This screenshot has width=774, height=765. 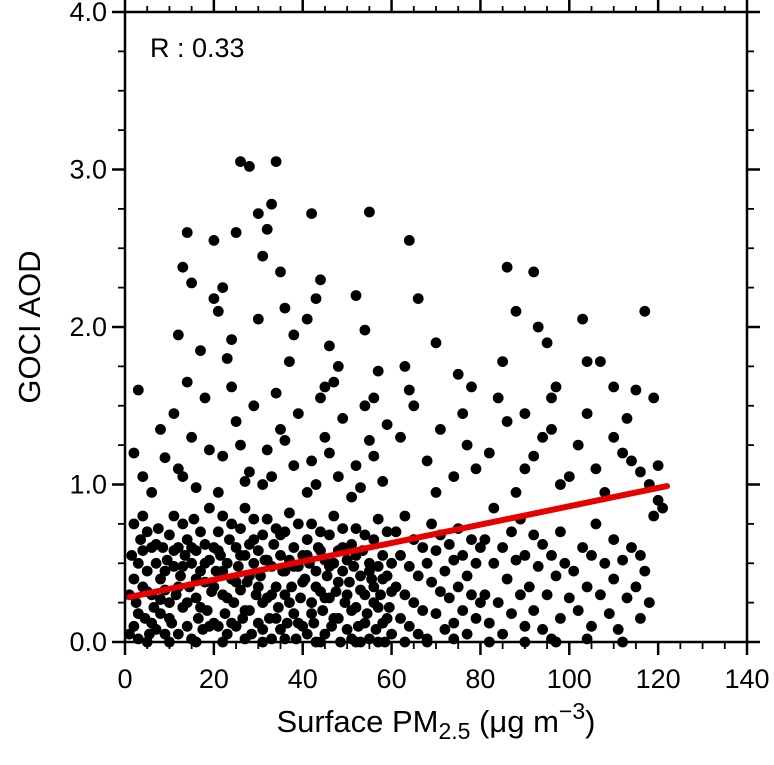 What do you see at coordinates (746, 679) in the screenshot?
I see `x-tick-label: 140` at bounding box center [746, 679].